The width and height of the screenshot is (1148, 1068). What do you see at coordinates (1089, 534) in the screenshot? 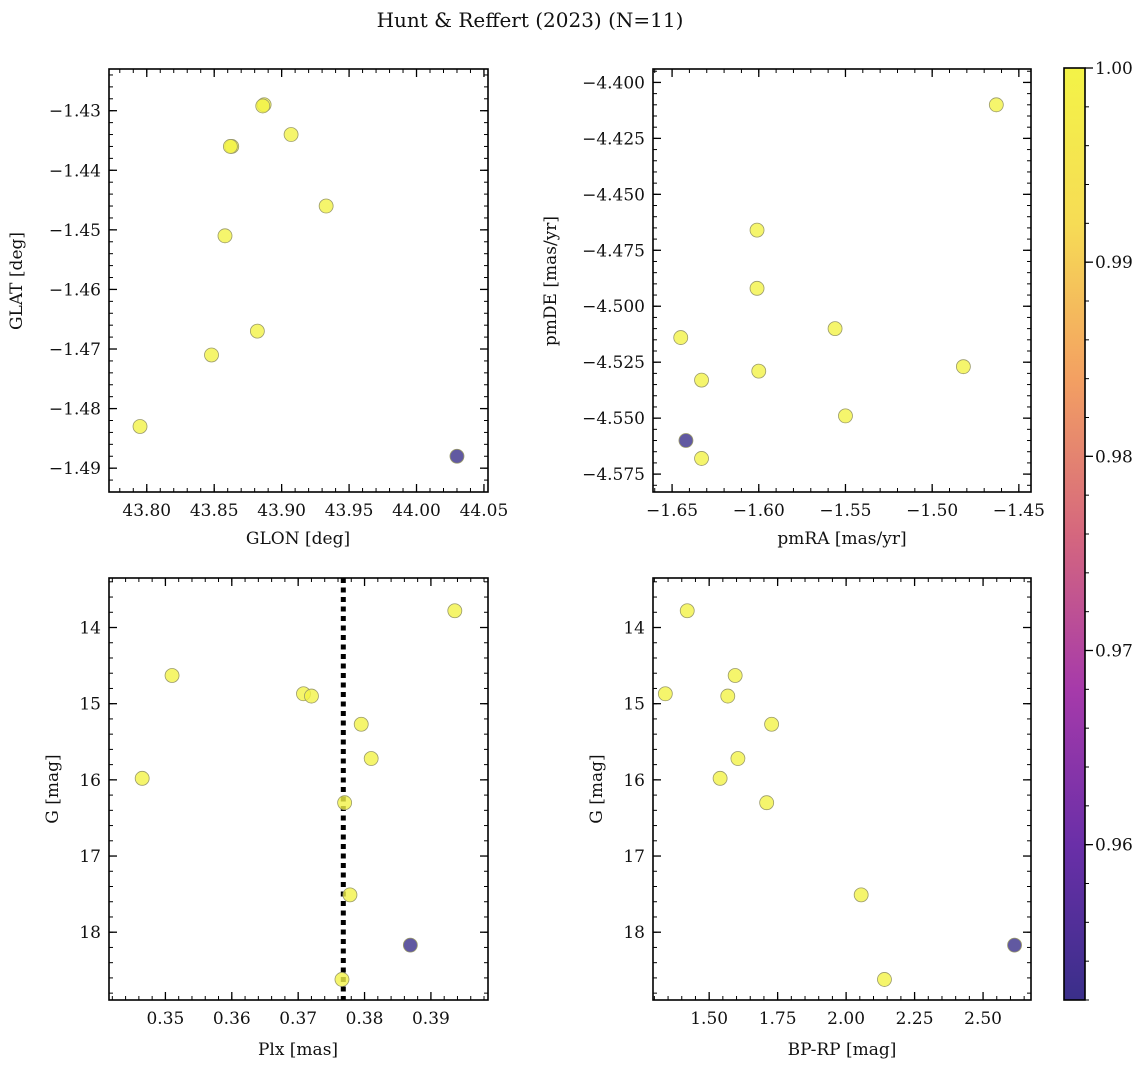
I see `colorbar-ticks` at bounding box center [1089, 534].